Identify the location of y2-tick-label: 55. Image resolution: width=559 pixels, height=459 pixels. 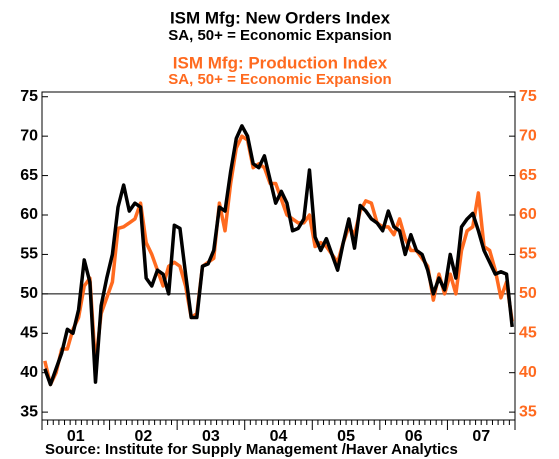
(528, 254).